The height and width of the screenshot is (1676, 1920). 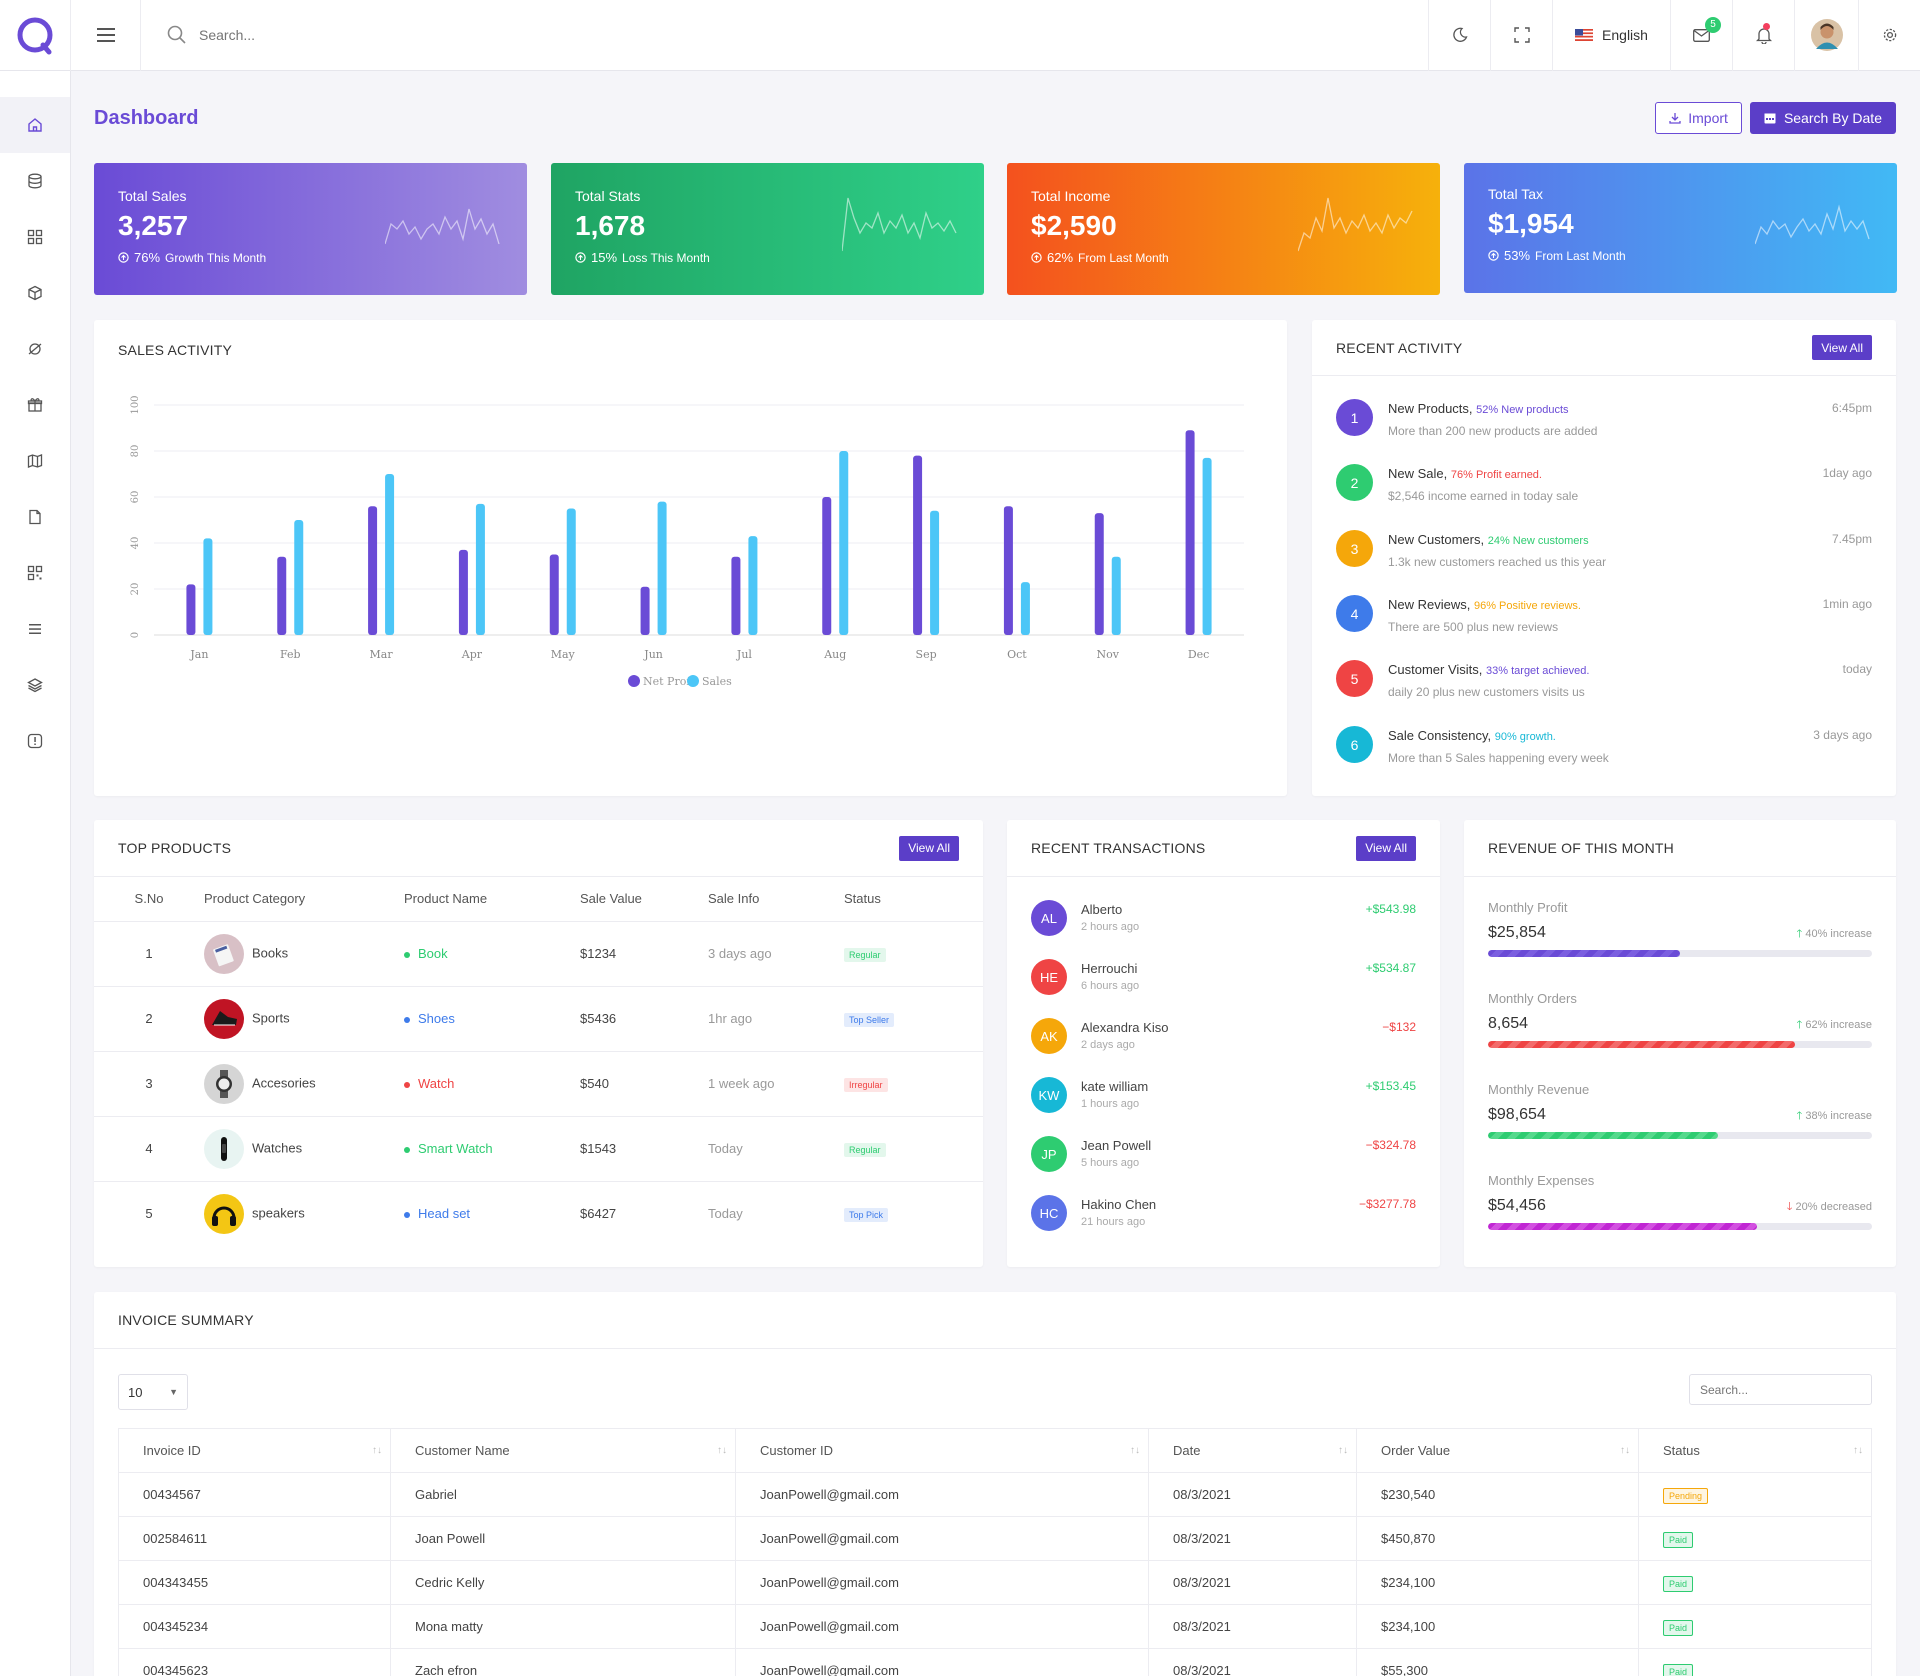 What do you see at coordinates (35, 181) in the screenshot?
I see `sidebar-item-database` at bounding box center [35, 181].